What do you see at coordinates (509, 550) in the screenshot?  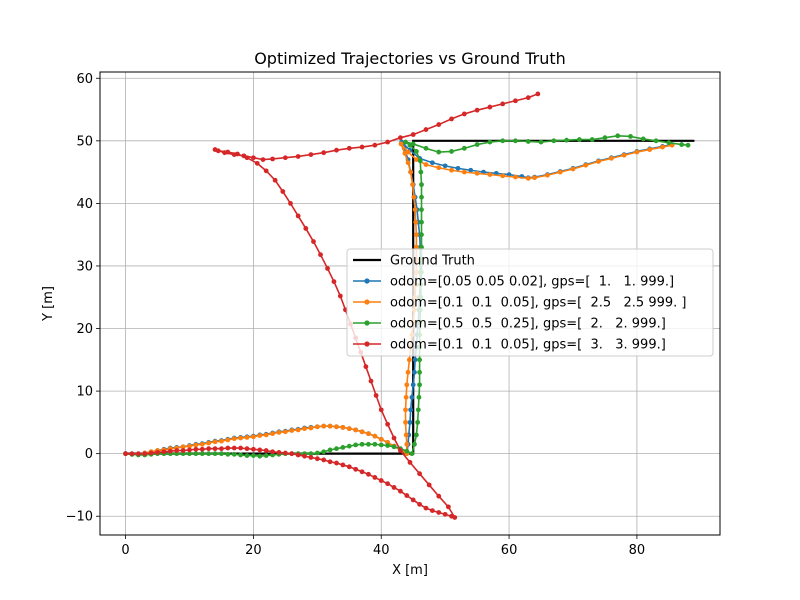 I see `x-tick-label: 60` at bounding box center [509, 550].